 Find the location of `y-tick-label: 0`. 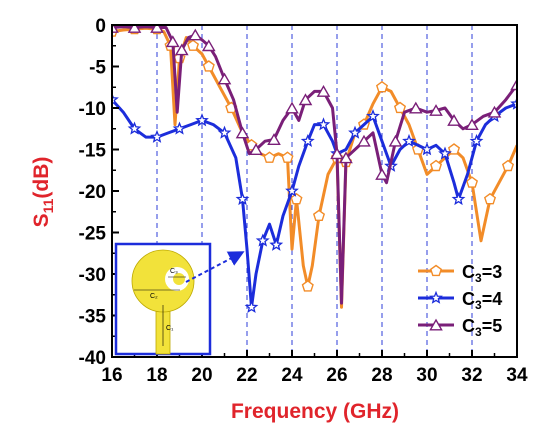

y-tick-label: 0 is located at coordinates (100, 26).